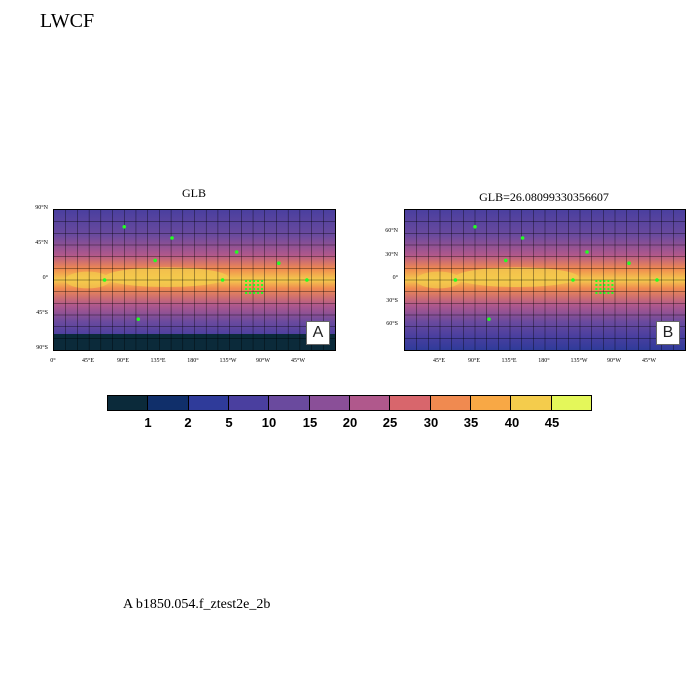 This screenshot has width=700, height=700. What do you see at coordinates (439, 361) in the screenshot?
I see `panel-b-lon-tick: 45°E` at bounding box center [439, 361].